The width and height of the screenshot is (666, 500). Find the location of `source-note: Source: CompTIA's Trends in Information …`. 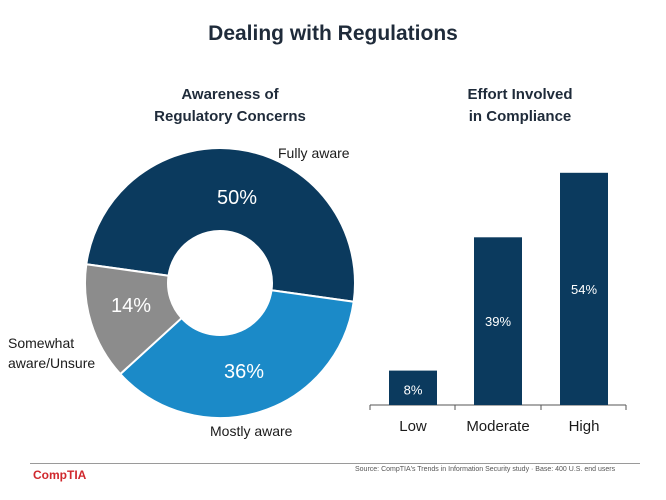

source-note: Source: CompTIA's Trends in Information … is located at coordinates (485, 469).